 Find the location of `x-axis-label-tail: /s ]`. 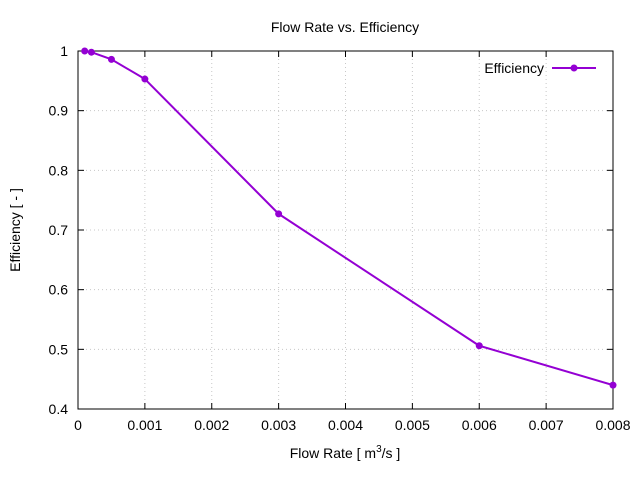

x-axis-label-tail: /s ] is located at coordinates (391, 453).